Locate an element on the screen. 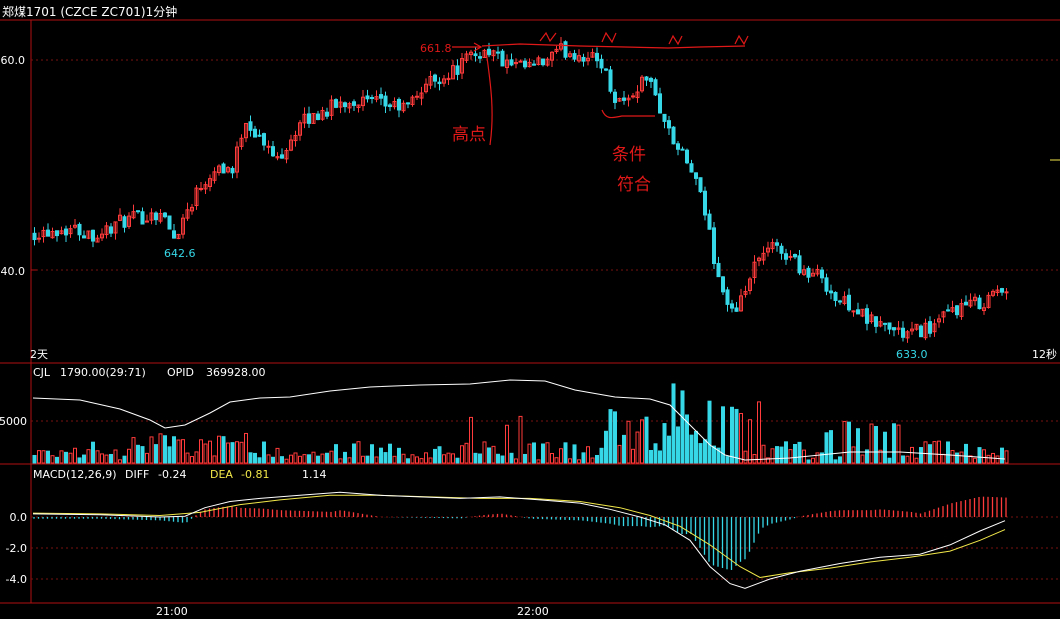 This screenshot has height=619, width=1060. dea-label: DEA is located at coordinates (221, 474).